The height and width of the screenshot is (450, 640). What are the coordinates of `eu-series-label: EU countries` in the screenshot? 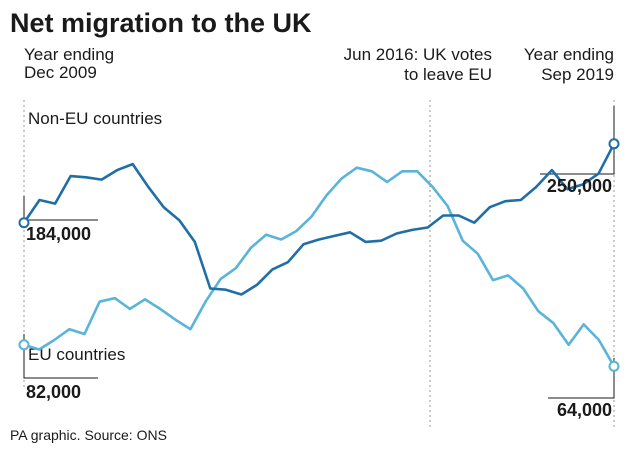 It's located at (76, 354).